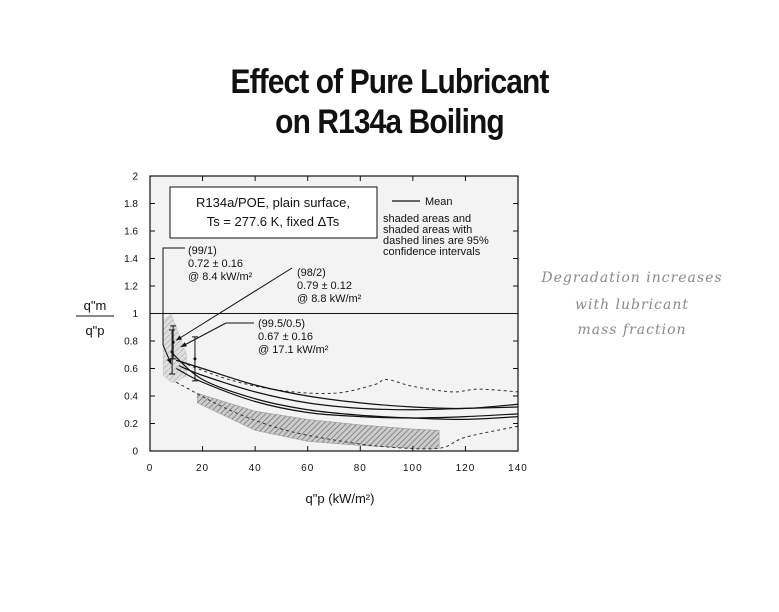  Describe the element at coordinates (131, 259) in the screenshot. I see `y-tick-label-7: 1.4` at that location.